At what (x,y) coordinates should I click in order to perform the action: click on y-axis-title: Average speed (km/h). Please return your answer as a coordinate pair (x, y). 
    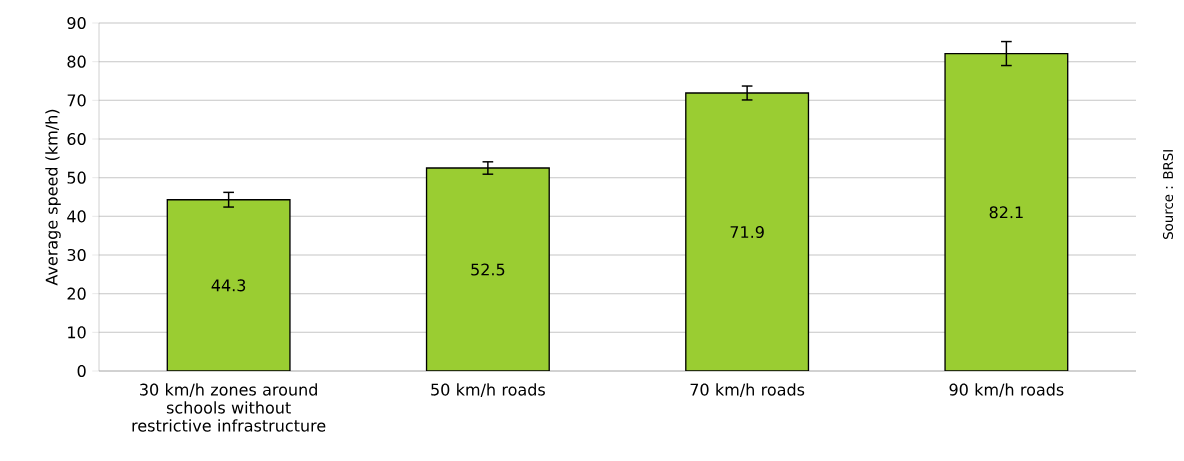
    Looking at the image, I should click on (53, 197).